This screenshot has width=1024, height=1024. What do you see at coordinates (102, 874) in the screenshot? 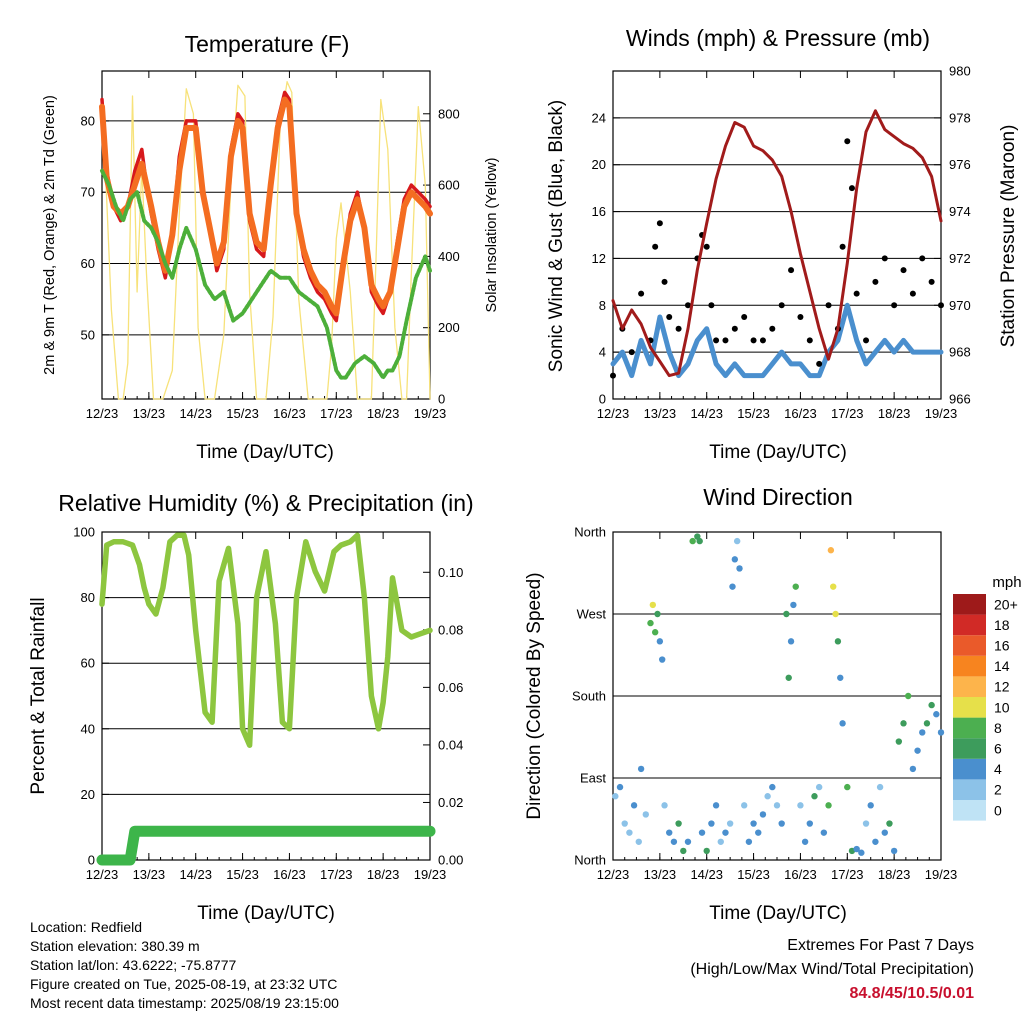
I see `humidity-xtick-label: 12/23` at bounding box center [102, 874].